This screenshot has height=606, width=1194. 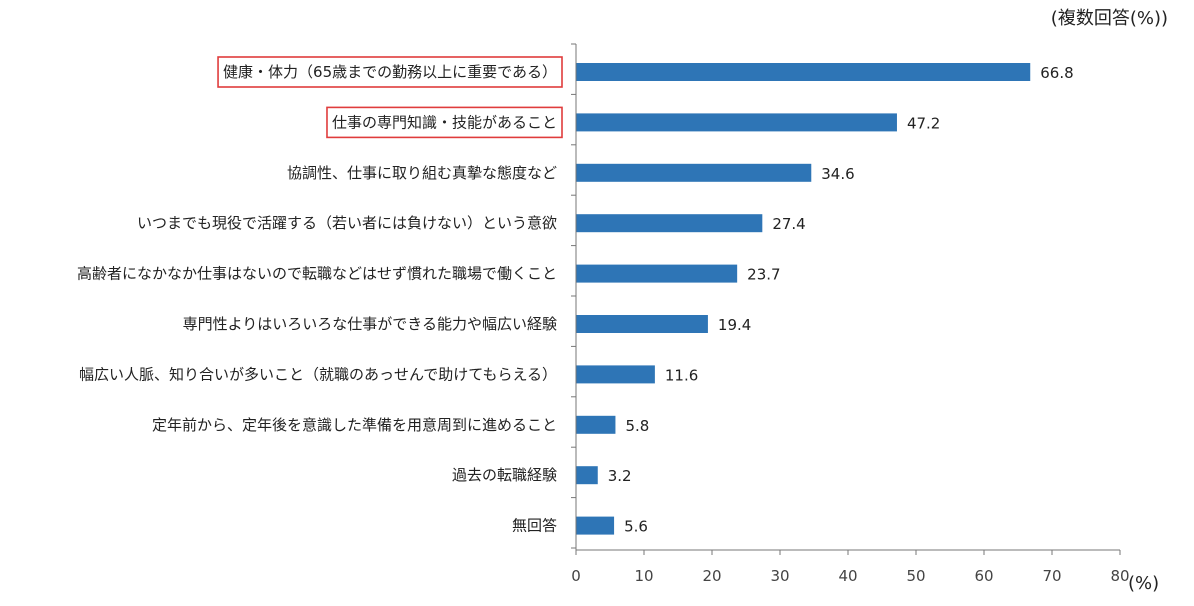 I want to click on x-tick-label: 40, so click(x=847, y=576).